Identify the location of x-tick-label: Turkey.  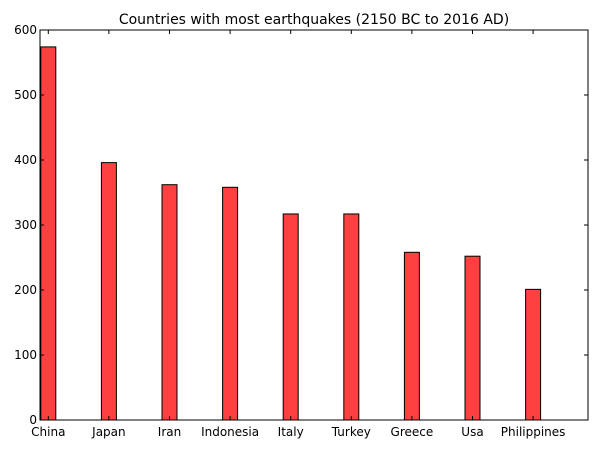
(351, 432).